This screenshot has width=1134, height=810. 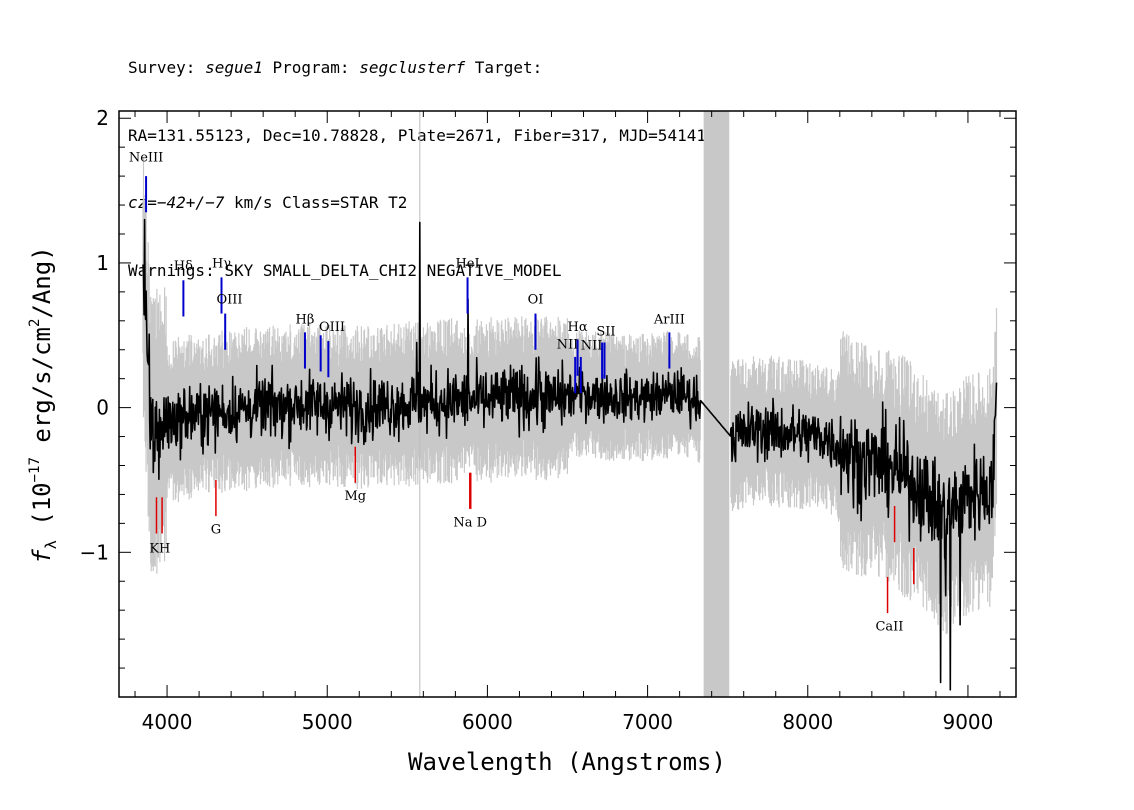 What do you see at coordinates (159, 548) in the screenshot?
I see `absorption-line-label-0: KH` at bounding box center [159, 548].